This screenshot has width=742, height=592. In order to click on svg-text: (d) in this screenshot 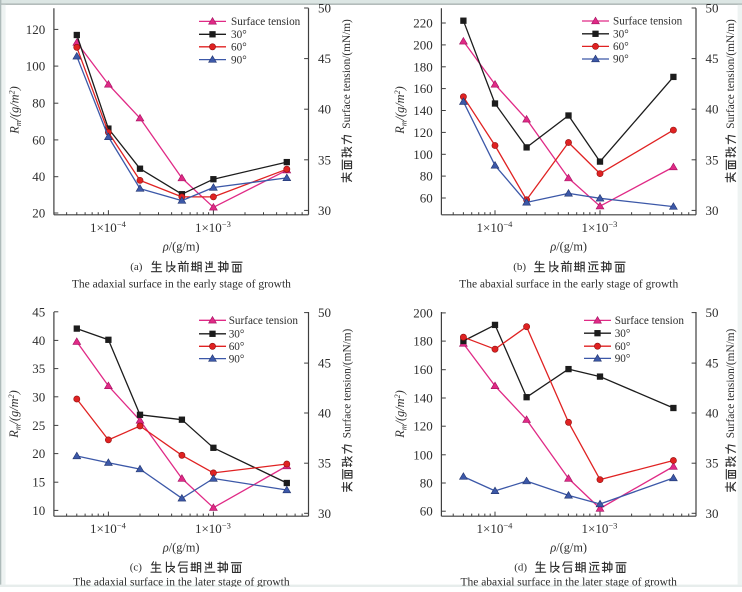, I will do `click(520, 568)`.